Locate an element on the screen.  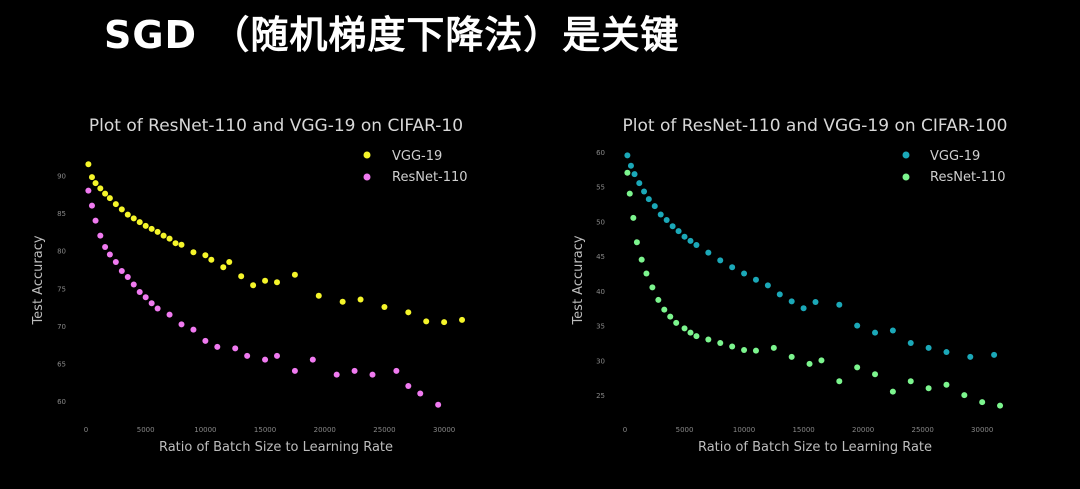
y-tick-label: 55 is located at coordinates (600, 188).